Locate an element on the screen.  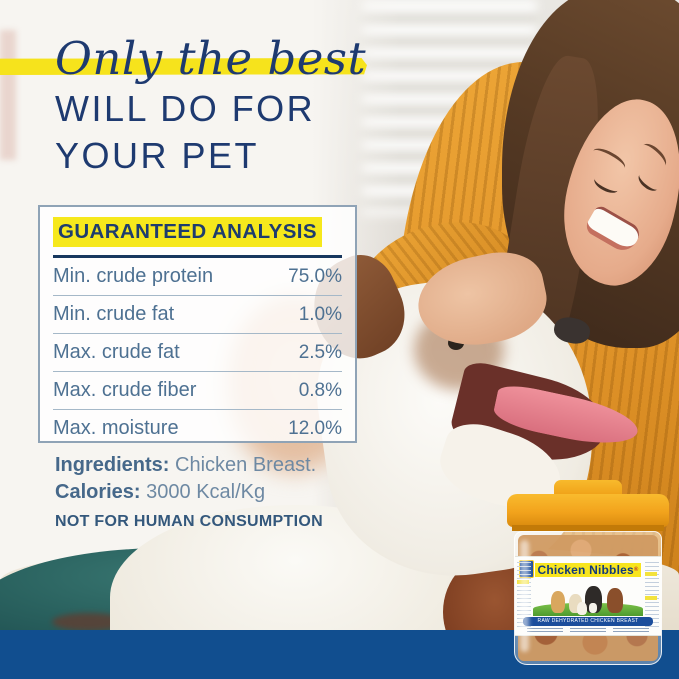
ingredients-value: Chicken Breast. is located at coordinates (246, 465).